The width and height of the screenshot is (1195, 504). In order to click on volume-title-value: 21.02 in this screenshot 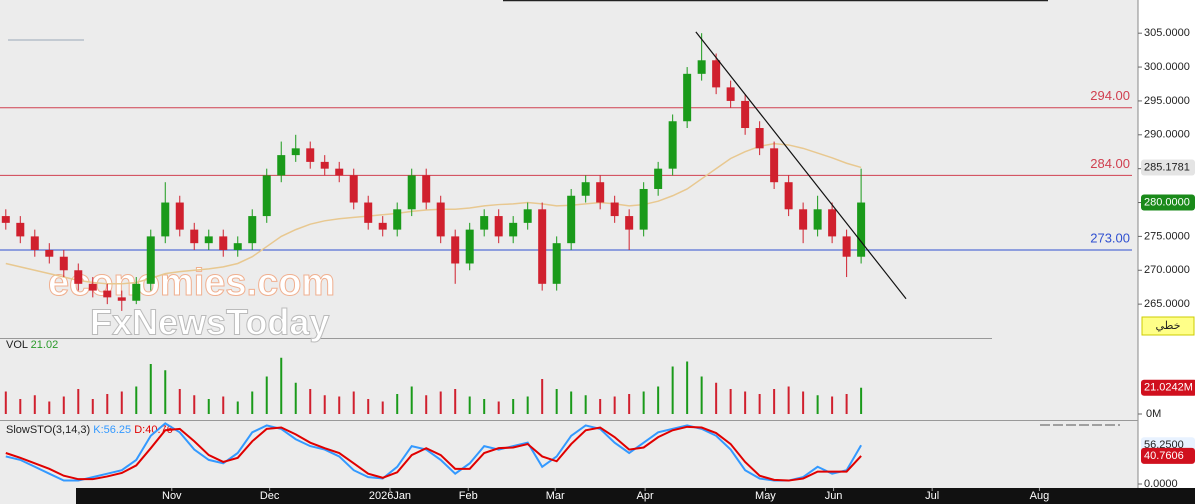, I will do `click(45, 345)`.